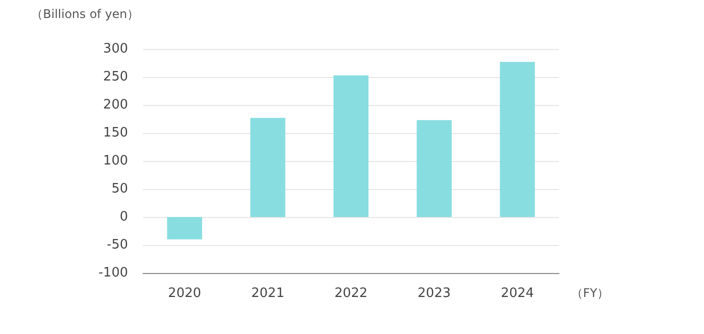 This screenshot has width=704, height=334. What do you see at coordinates (117, 245) in the screenshot?
I see `y-tick-label: -50` at bounding box center [117, 245].